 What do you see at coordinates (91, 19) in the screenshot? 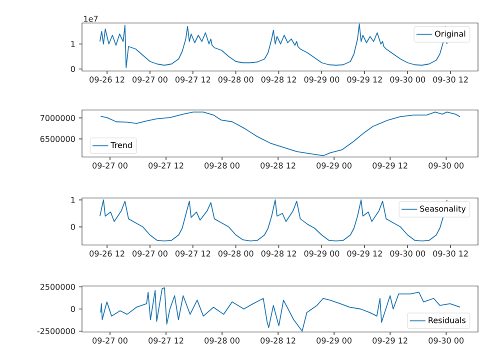
I see `text: 1e7` at bounding box center [91, 19].